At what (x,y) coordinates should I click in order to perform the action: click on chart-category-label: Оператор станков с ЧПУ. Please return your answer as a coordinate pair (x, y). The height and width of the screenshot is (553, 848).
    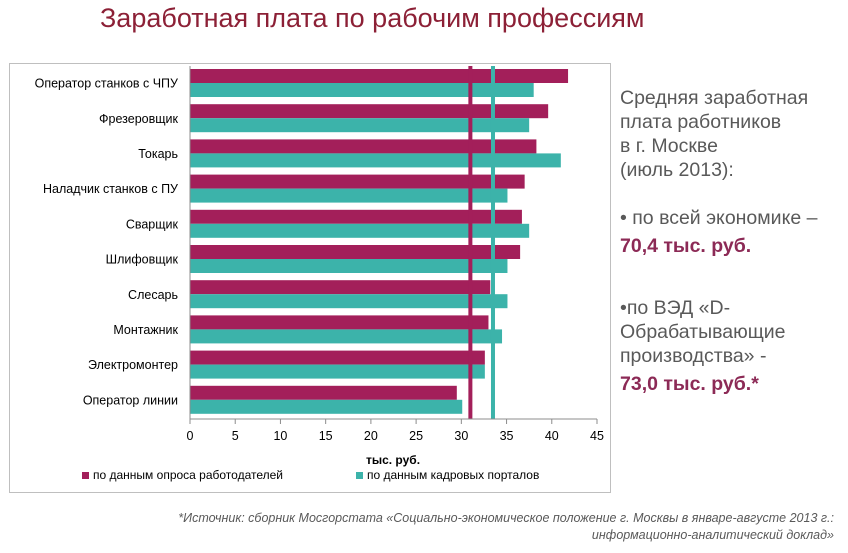
    Looking at the image, I should click on (106, 84).